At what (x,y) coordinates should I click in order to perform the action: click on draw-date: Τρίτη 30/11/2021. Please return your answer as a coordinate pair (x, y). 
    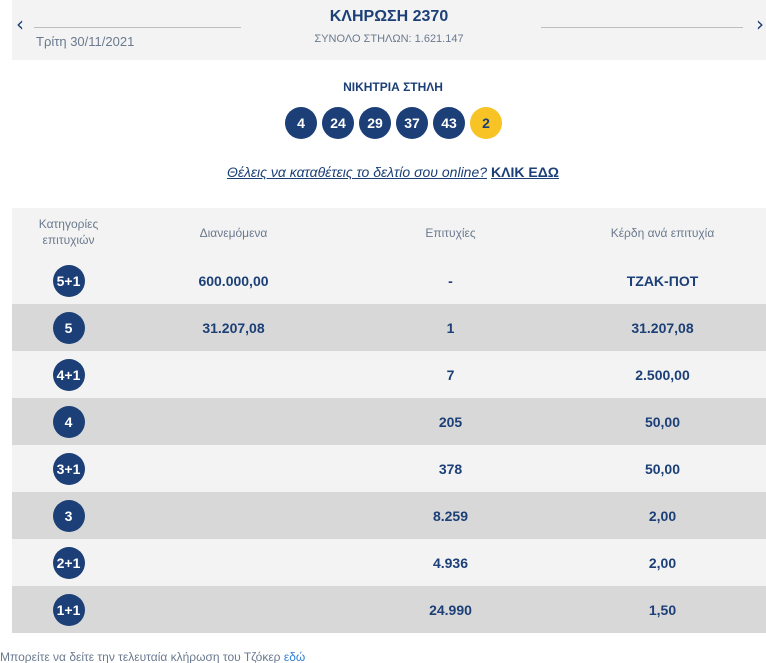
    Looking at the image, I should click on (85, 41).